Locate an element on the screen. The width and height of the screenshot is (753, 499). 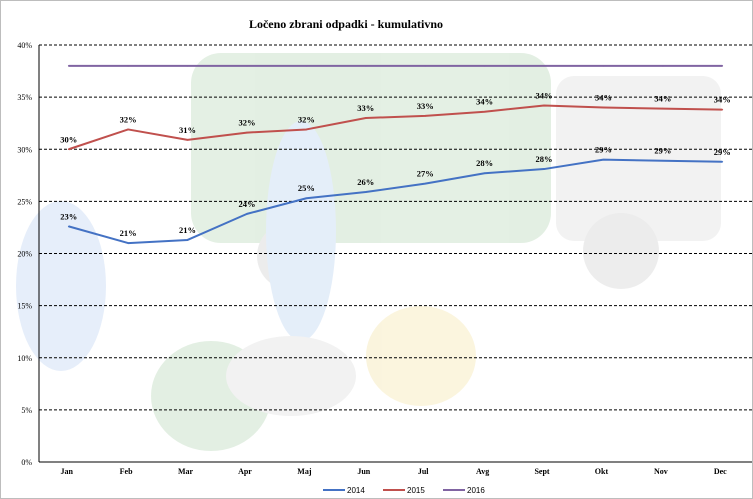
data-label-2014: 25% is located at coordinates (306, 188).